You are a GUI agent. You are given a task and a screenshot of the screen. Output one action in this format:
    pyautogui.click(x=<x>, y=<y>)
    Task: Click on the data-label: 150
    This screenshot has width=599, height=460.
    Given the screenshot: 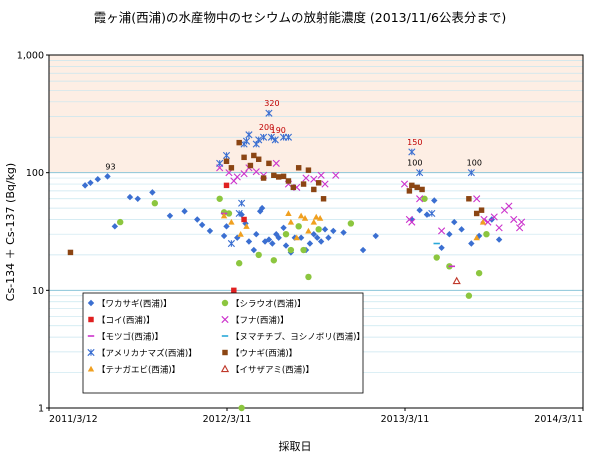 What is the action you would take?
    pyautogui.click(x=414, y=142)
    